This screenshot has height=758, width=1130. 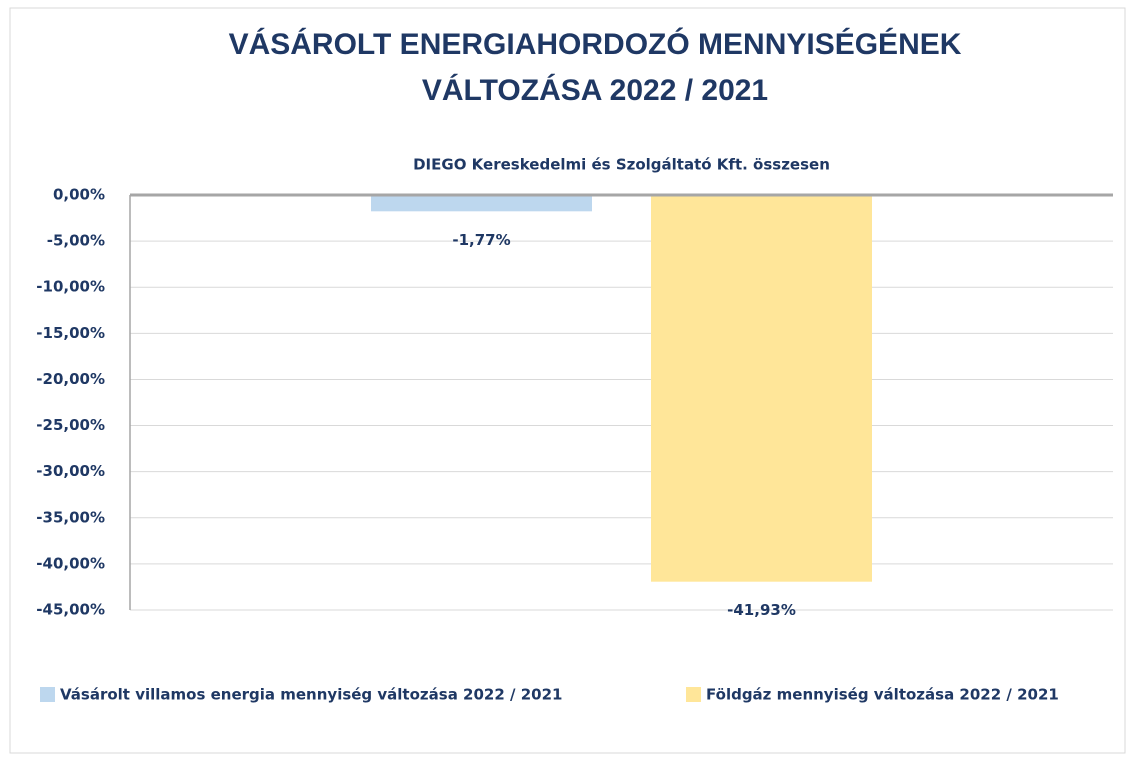 What do you see at coordinates (595, 44) in the screenshot?
I see `chart-title: VÁSÁROLT ENERGIAHORDOZÓ MENNYISÉGÉNEK` at bounding box center [595, 44].